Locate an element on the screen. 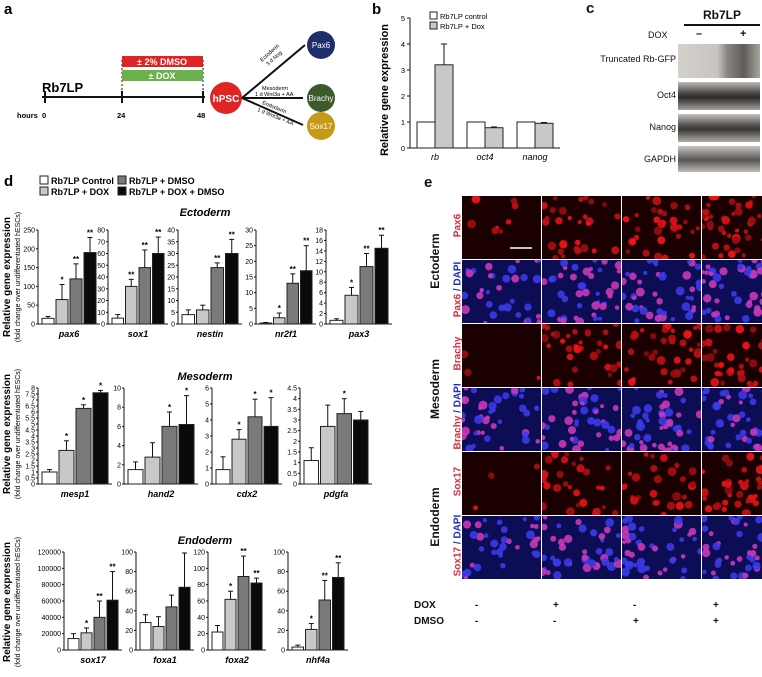  hour-48: 48 is located at coordinates (201, 115).